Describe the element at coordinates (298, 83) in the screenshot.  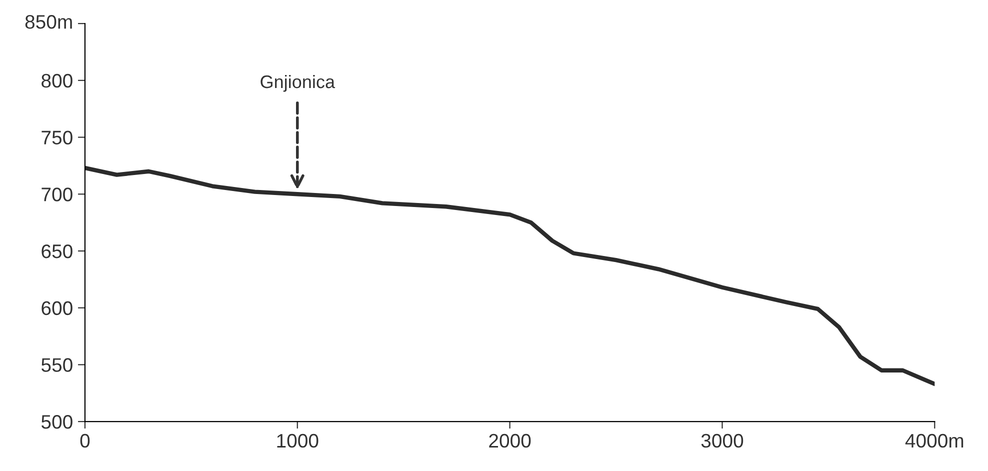
I see `annotation: Gnjionica` at that location.